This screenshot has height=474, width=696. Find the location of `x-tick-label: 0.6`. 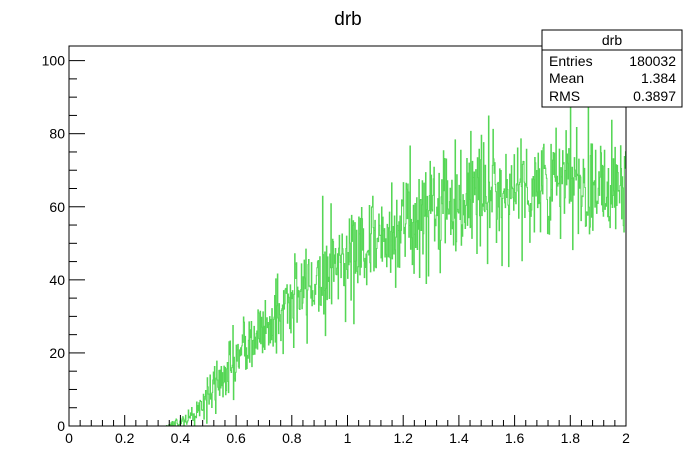

x-tick-label: 0.6 is located at coordinates (236, 438).